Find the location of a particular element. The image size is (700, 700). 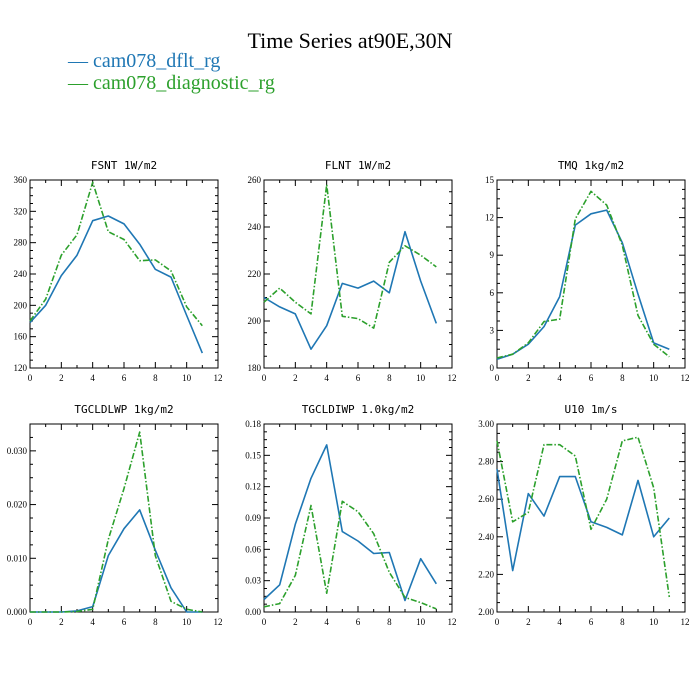

y-tick-label: 0.09 is located at coordinates (253, 518).